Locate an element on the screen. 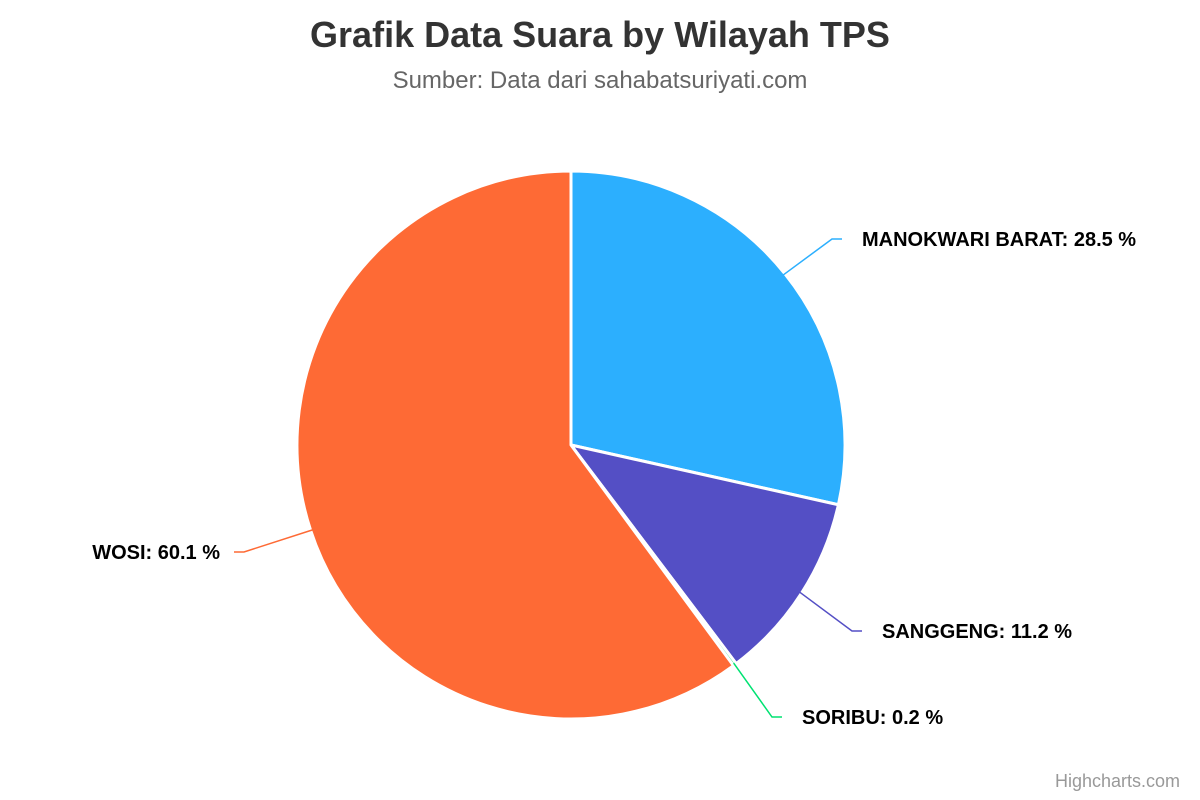 This screenshot has width=1200, height=800. connector-wosi is located at coordinates (273, 541).